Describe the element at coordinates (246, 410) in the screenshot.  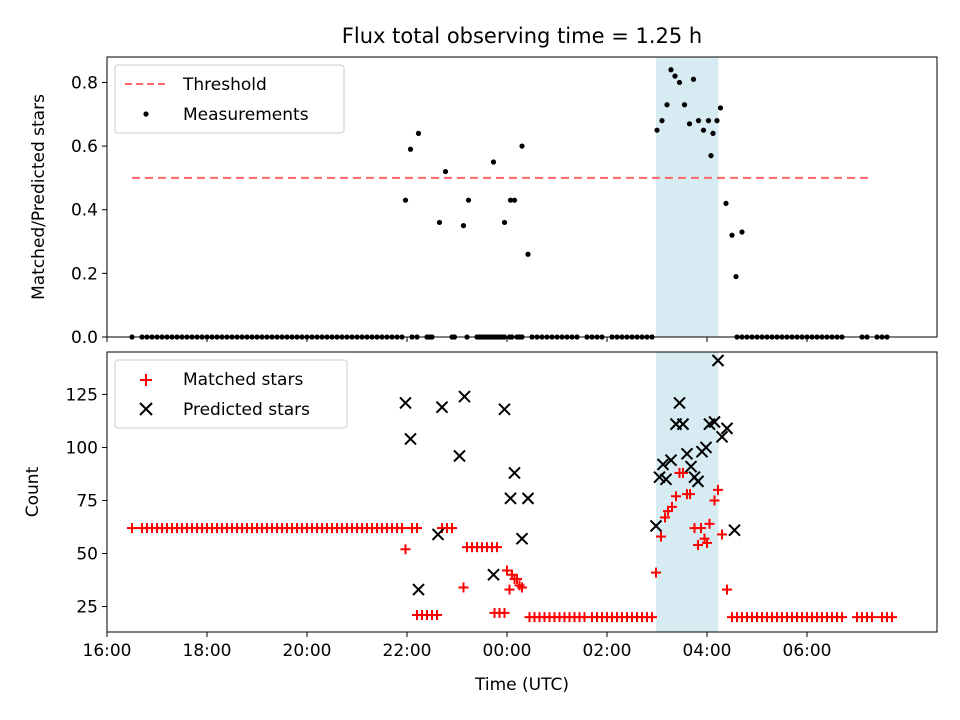
I see `predicted-legend-label: Predicted stars` at that location.